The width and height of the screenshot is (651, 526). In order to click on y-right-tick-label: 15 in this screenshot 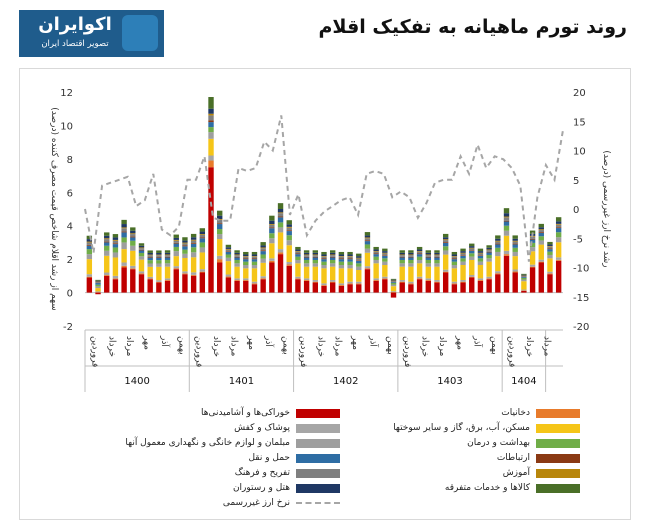, I will do `click(579, 122)`.